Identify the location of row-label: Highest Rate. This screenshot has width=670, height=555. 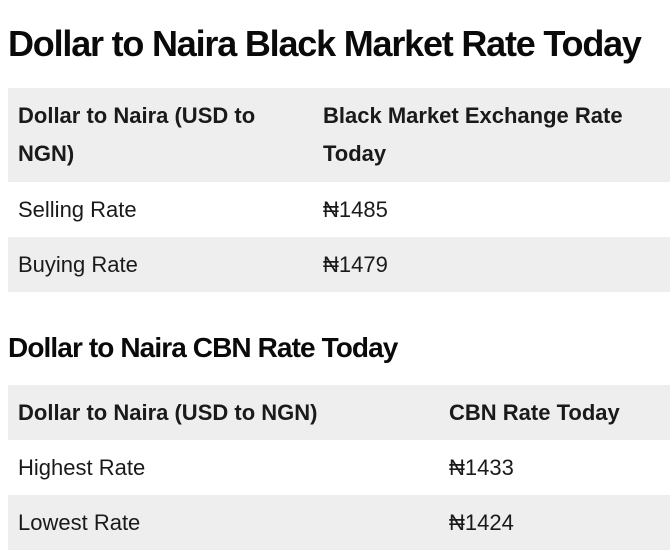
(82, 467).